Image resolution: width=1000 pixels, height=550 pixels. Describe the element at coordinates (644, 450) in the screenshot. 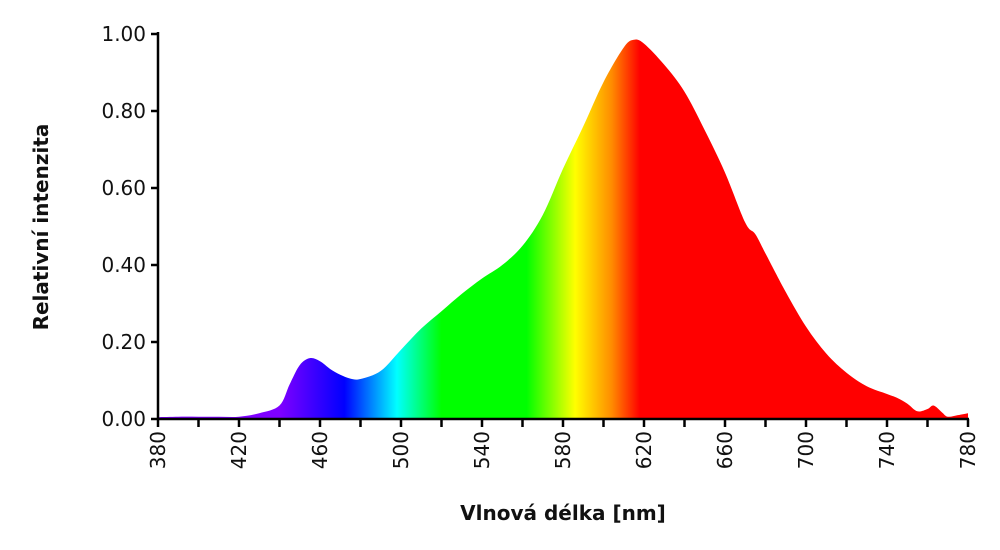

I see `x-tick-label: 620` at that location.